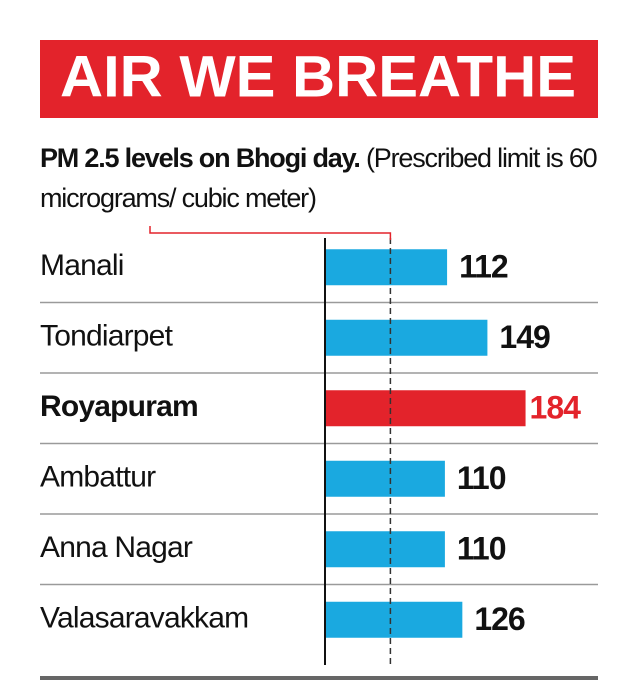  I want to click on chart-title: AIR WE BREATHE, so click(318, 76).